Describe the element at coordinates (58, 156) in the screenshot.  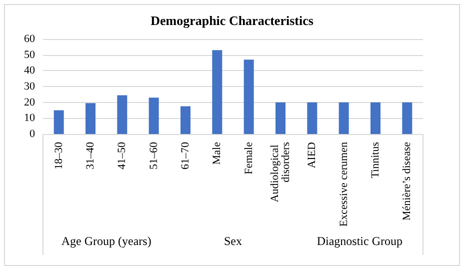
I see `x-tick-label: 18–30` at that location.